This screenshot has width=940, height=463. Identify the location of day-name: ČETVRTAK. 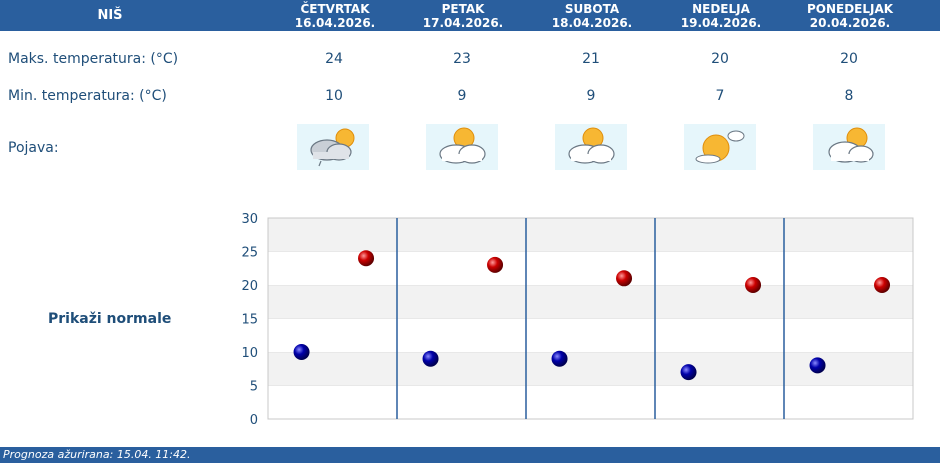
(335, 9).